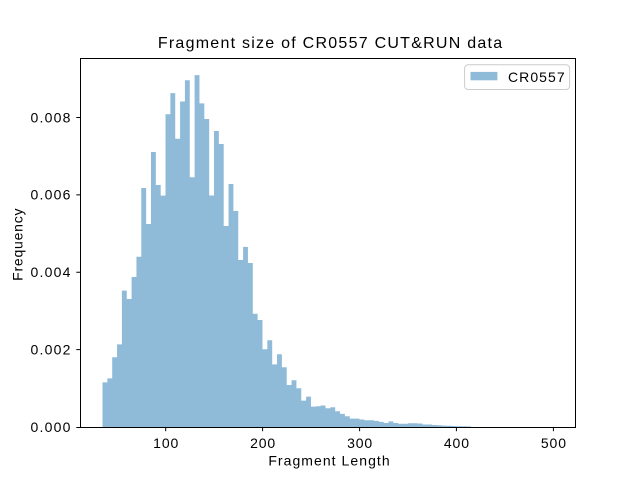 This screenshot has width=640, height=480. Describe the element at coordinates (329, 461) in the screenshot. I see `svg-text: Fragment Length` at that location.